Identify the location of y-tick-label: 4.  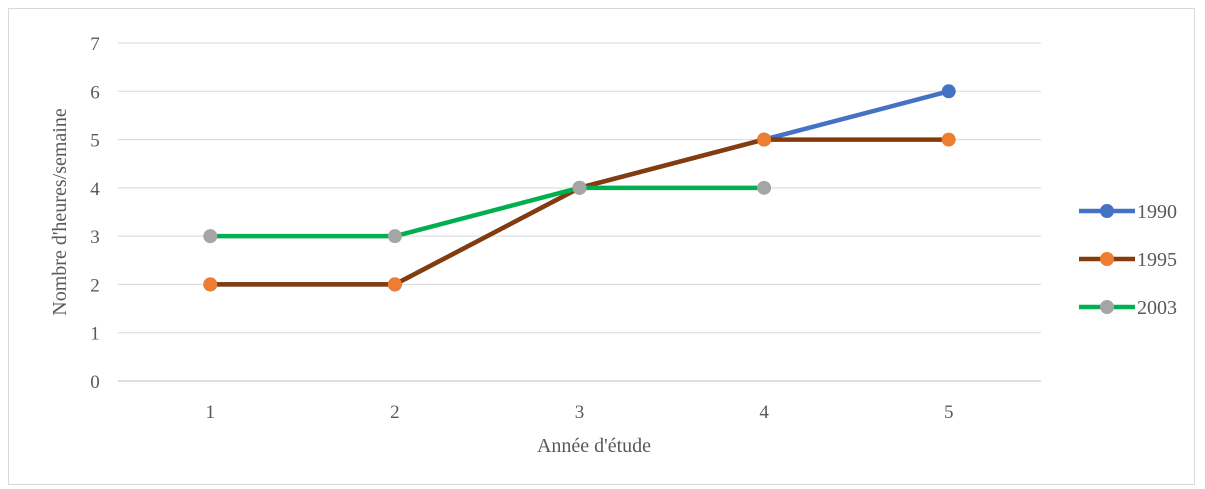
(95, 189).